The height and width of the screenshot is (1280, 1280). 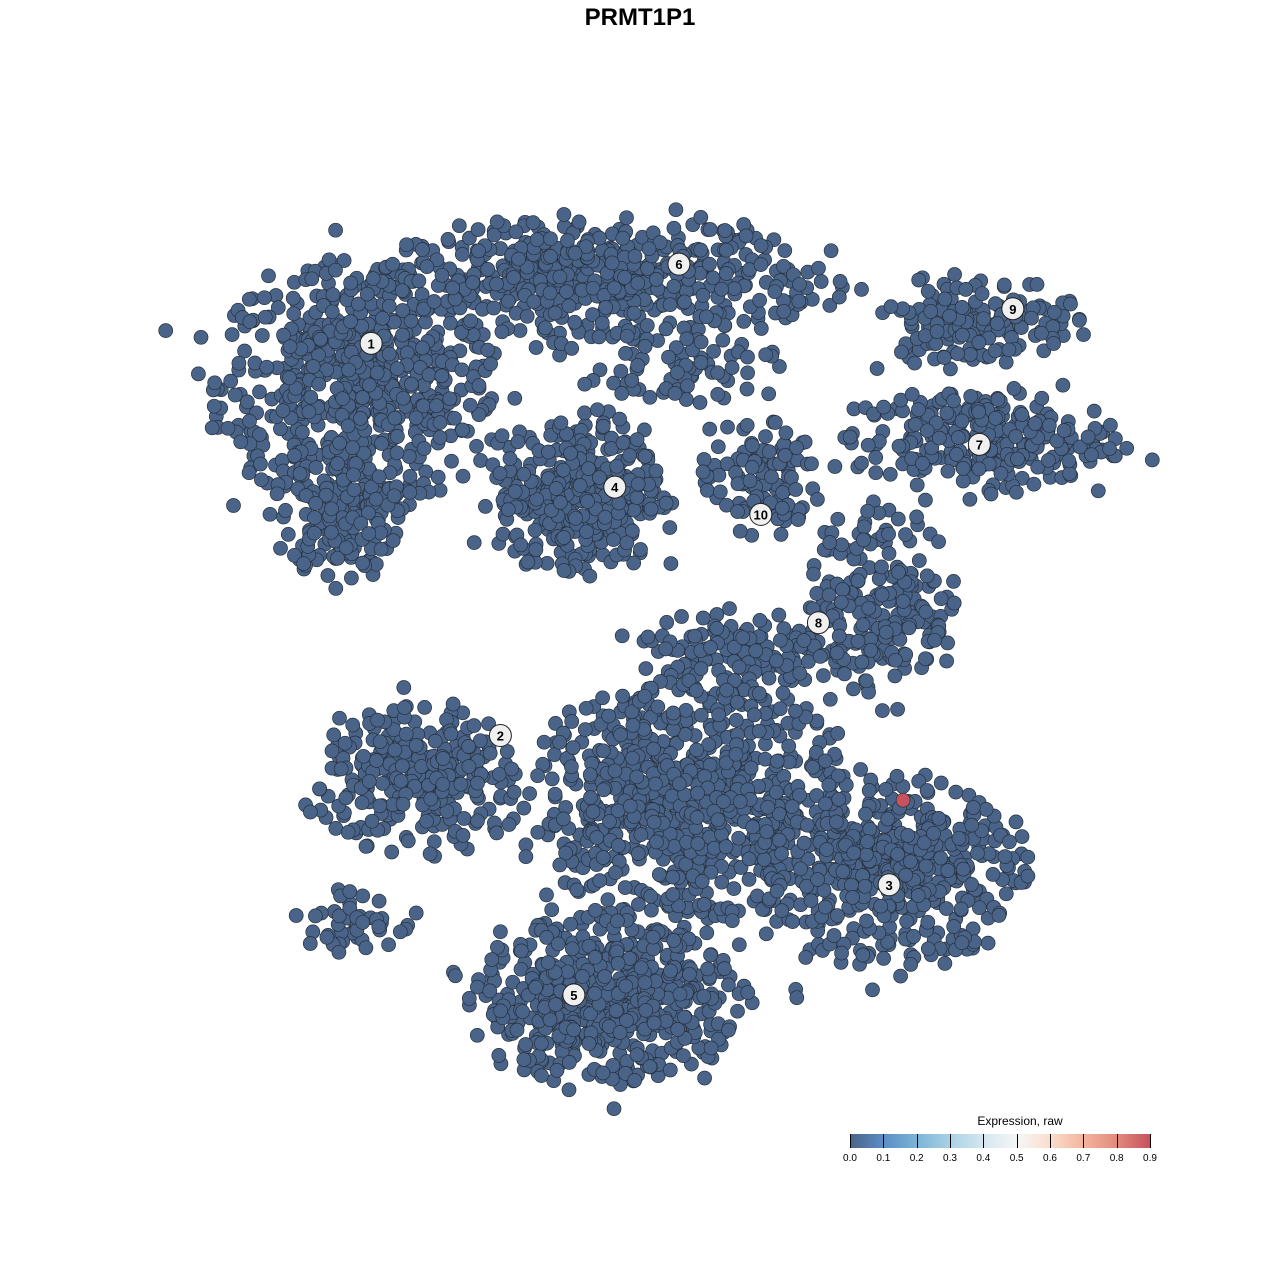 I want to click on legend-tick-label: 0.3, so click(x=950, y=1158).